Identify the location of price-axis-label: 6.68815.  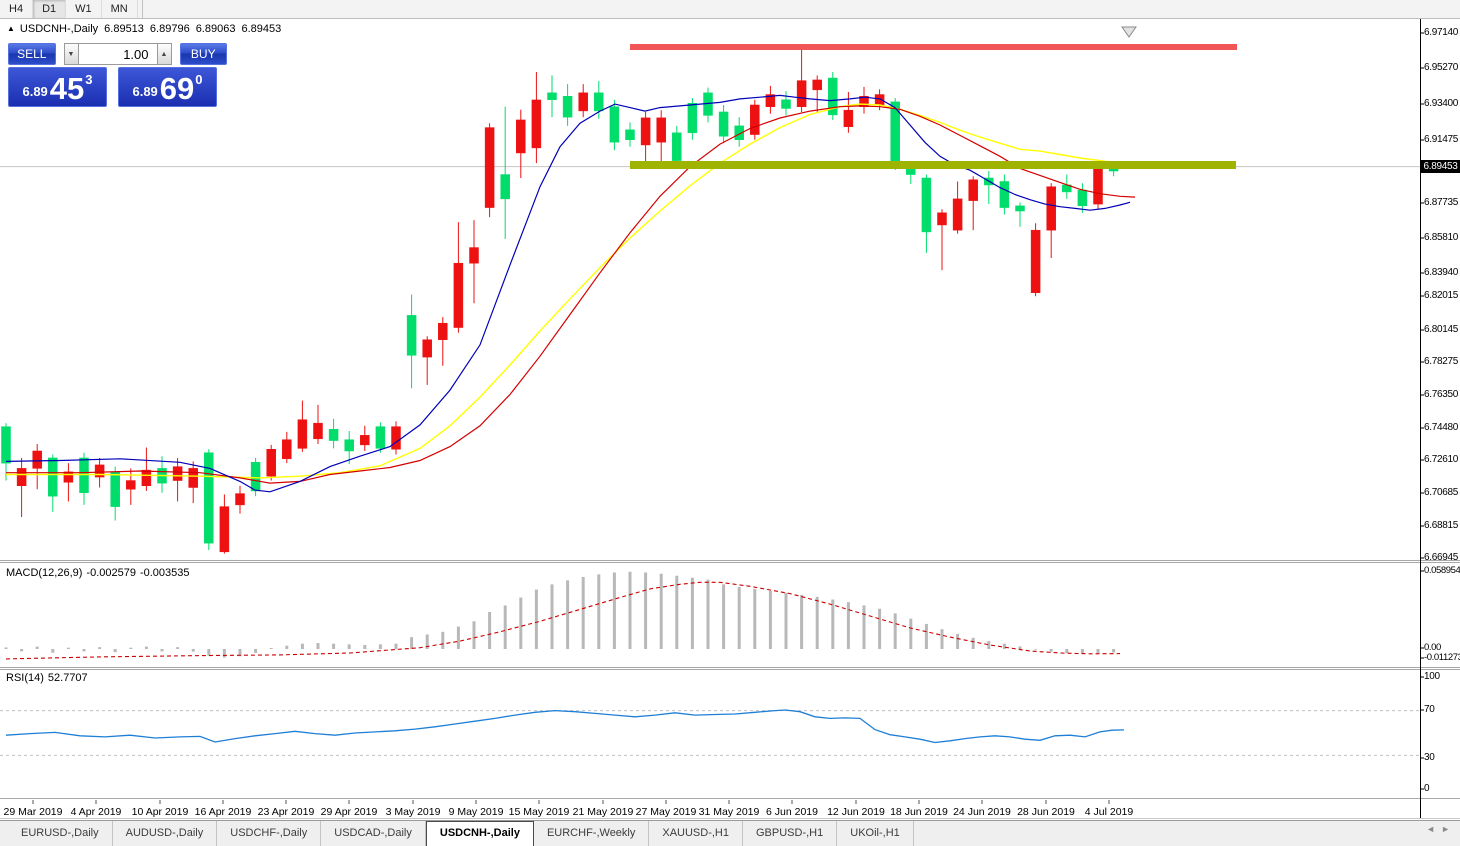
(1441, 525).